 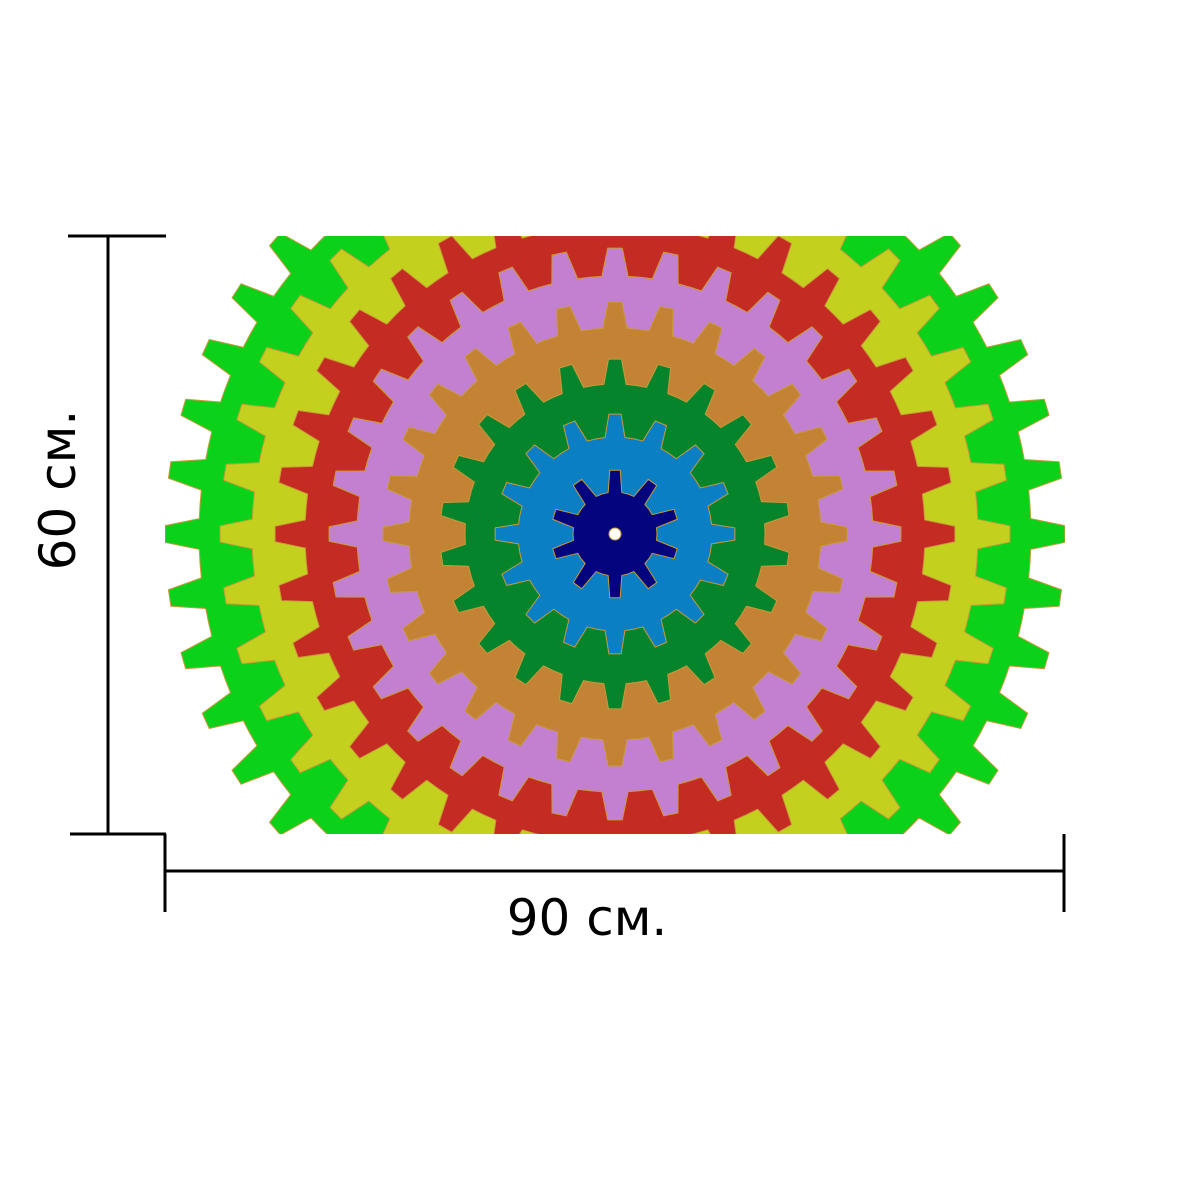 I want to click on center-hole, so click(x=615, y=534).